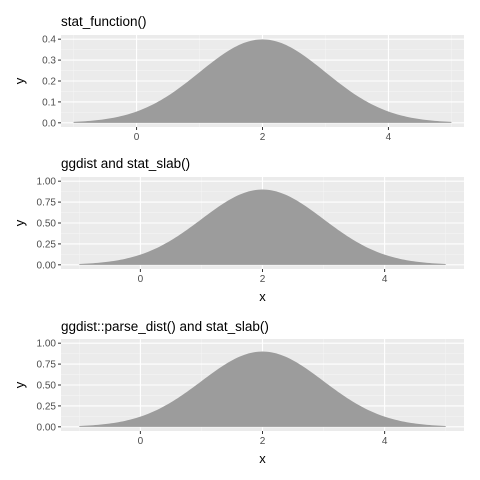 The height and width of the screenshot is (480, 480). I want to click on y-tick-label: 0.2, so click(49, 82).